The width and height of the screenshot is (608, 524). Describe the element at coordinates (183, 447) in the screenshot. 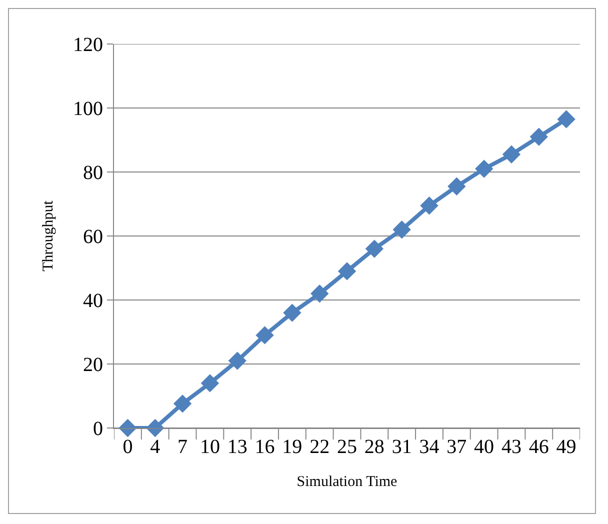

I see `x-tick-label: 7` at that location.